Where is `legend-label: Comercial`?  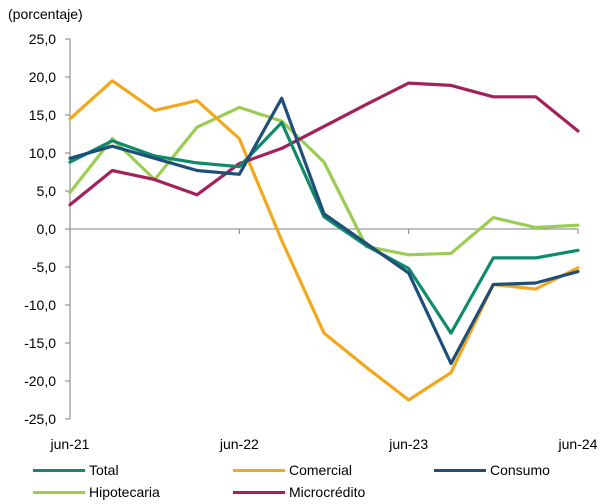 legend-label: Comercial is located at coordinates (321, 470).